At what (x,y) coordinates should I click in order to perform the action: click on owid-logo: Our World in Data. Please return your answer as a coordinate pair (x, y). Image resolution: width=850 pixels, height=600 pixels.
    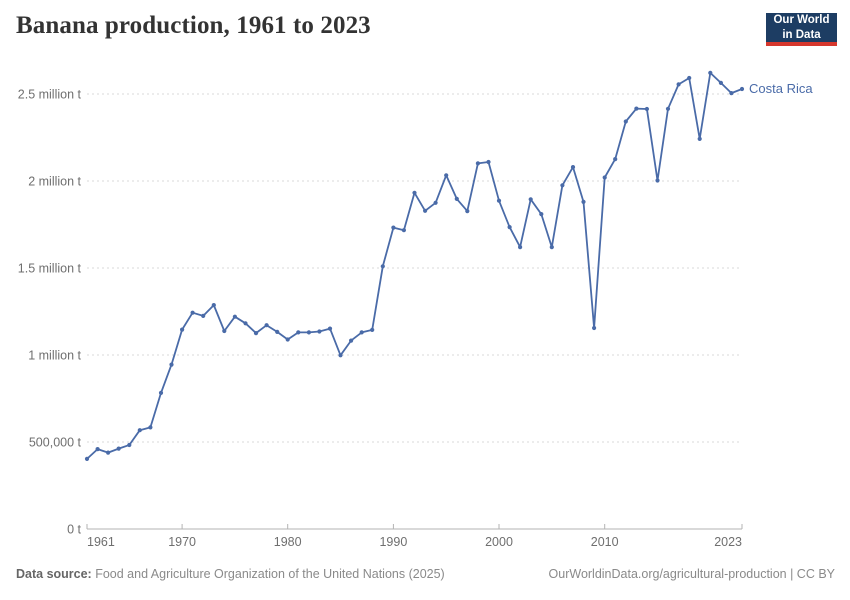
    Looking at the image, I should click on (801, 29).